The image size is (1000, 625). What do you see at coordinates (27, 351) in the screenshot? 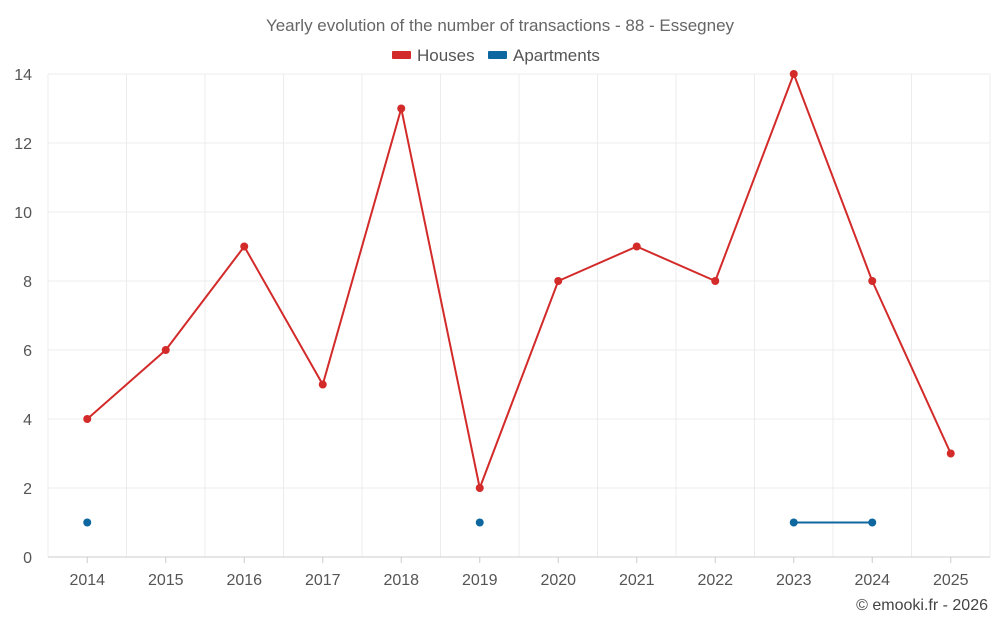
I see `y-tick-label: 6` at bounding box center [27, 351].